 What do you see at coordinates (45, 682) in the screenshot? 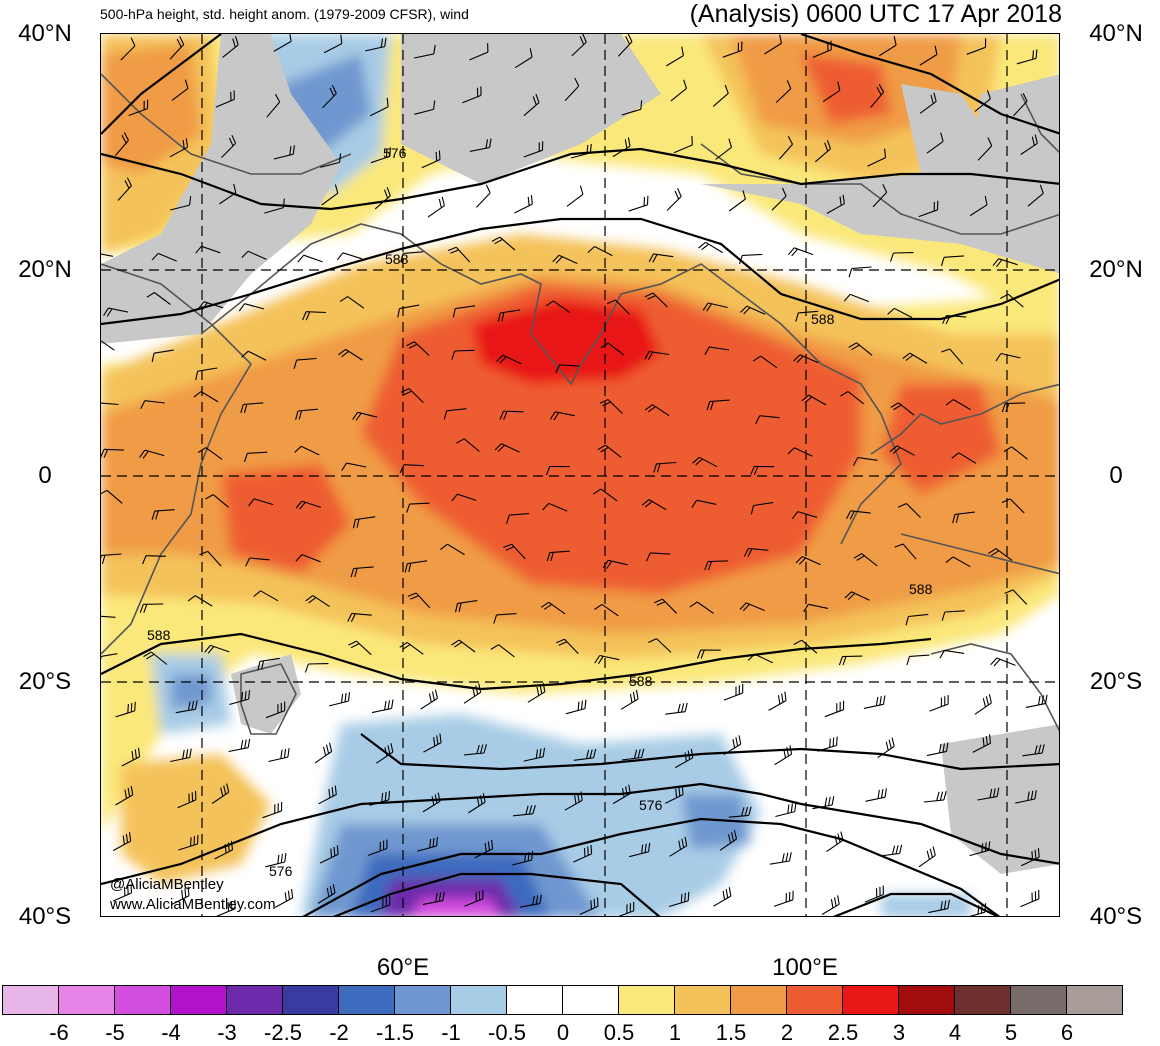
I see `lat-label-20s-left: 20°S` at bounding box center [45, 682].